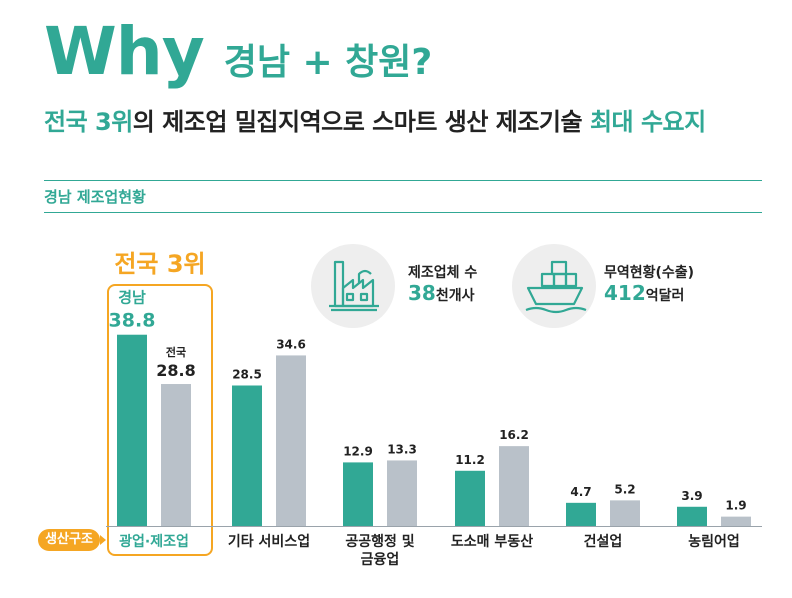 This screenshot has width=792, height=598. Describe the element at coordinates (644, 293) in the screenshot. I see `stat-exports-value: 412억달러` at that location.